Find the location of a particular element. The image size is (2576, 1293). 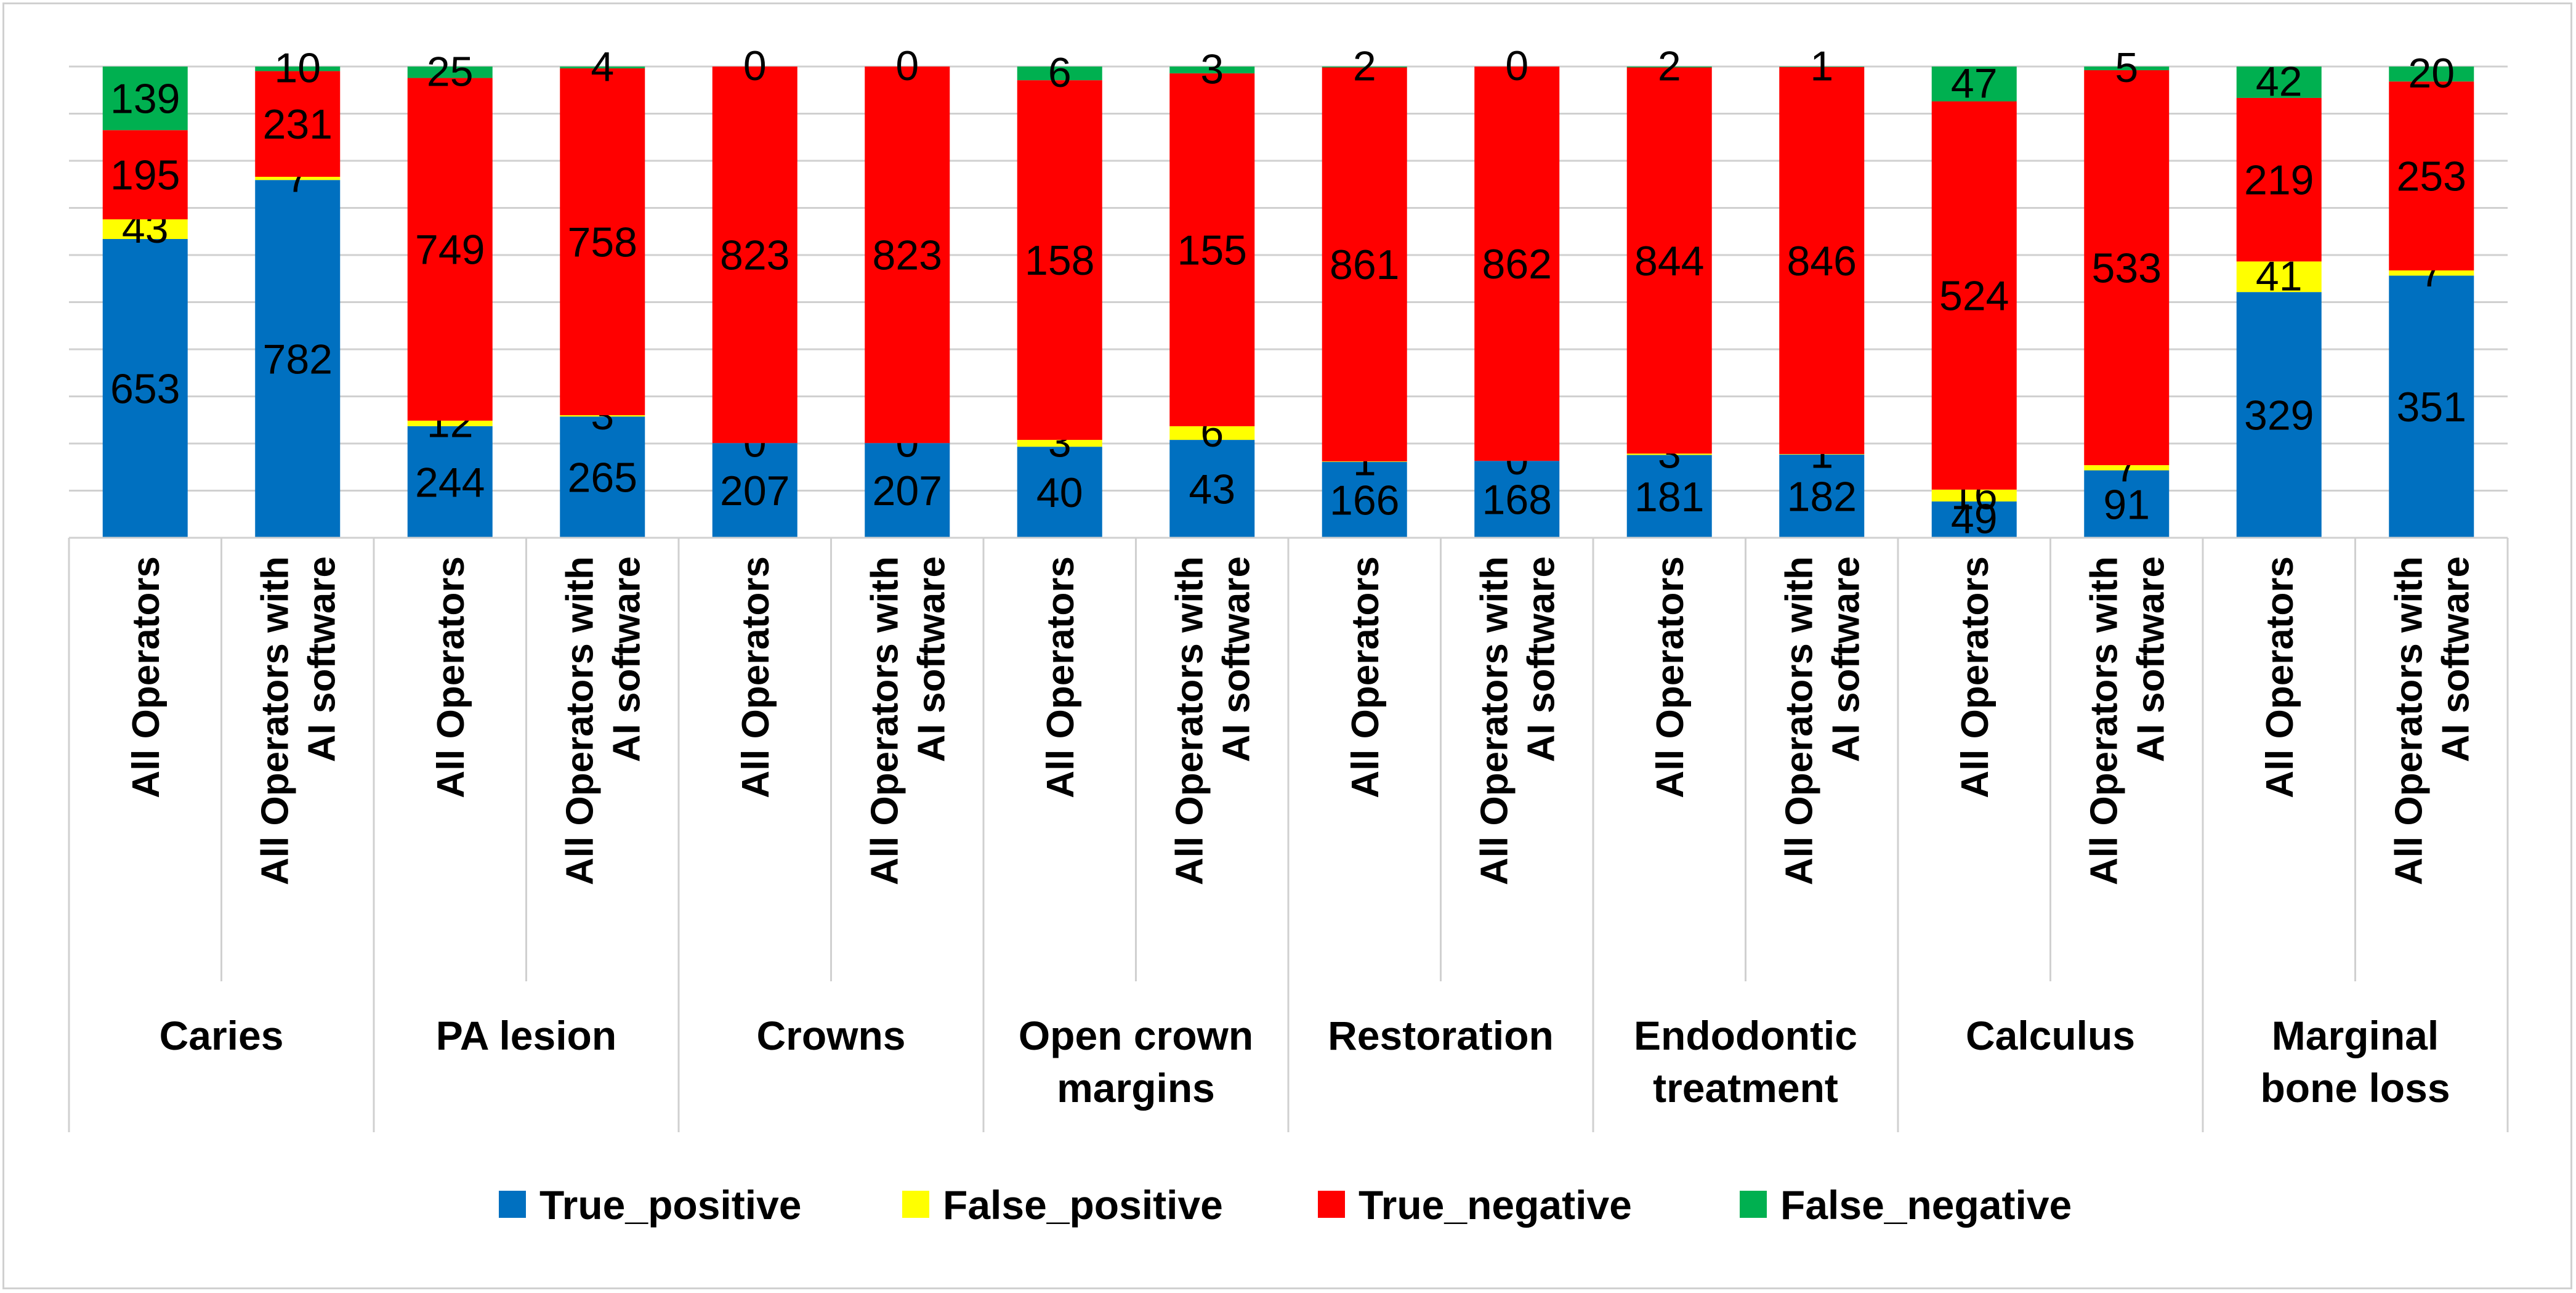

data-label-false-negative: 42 is located at coordinates (2279, 81).